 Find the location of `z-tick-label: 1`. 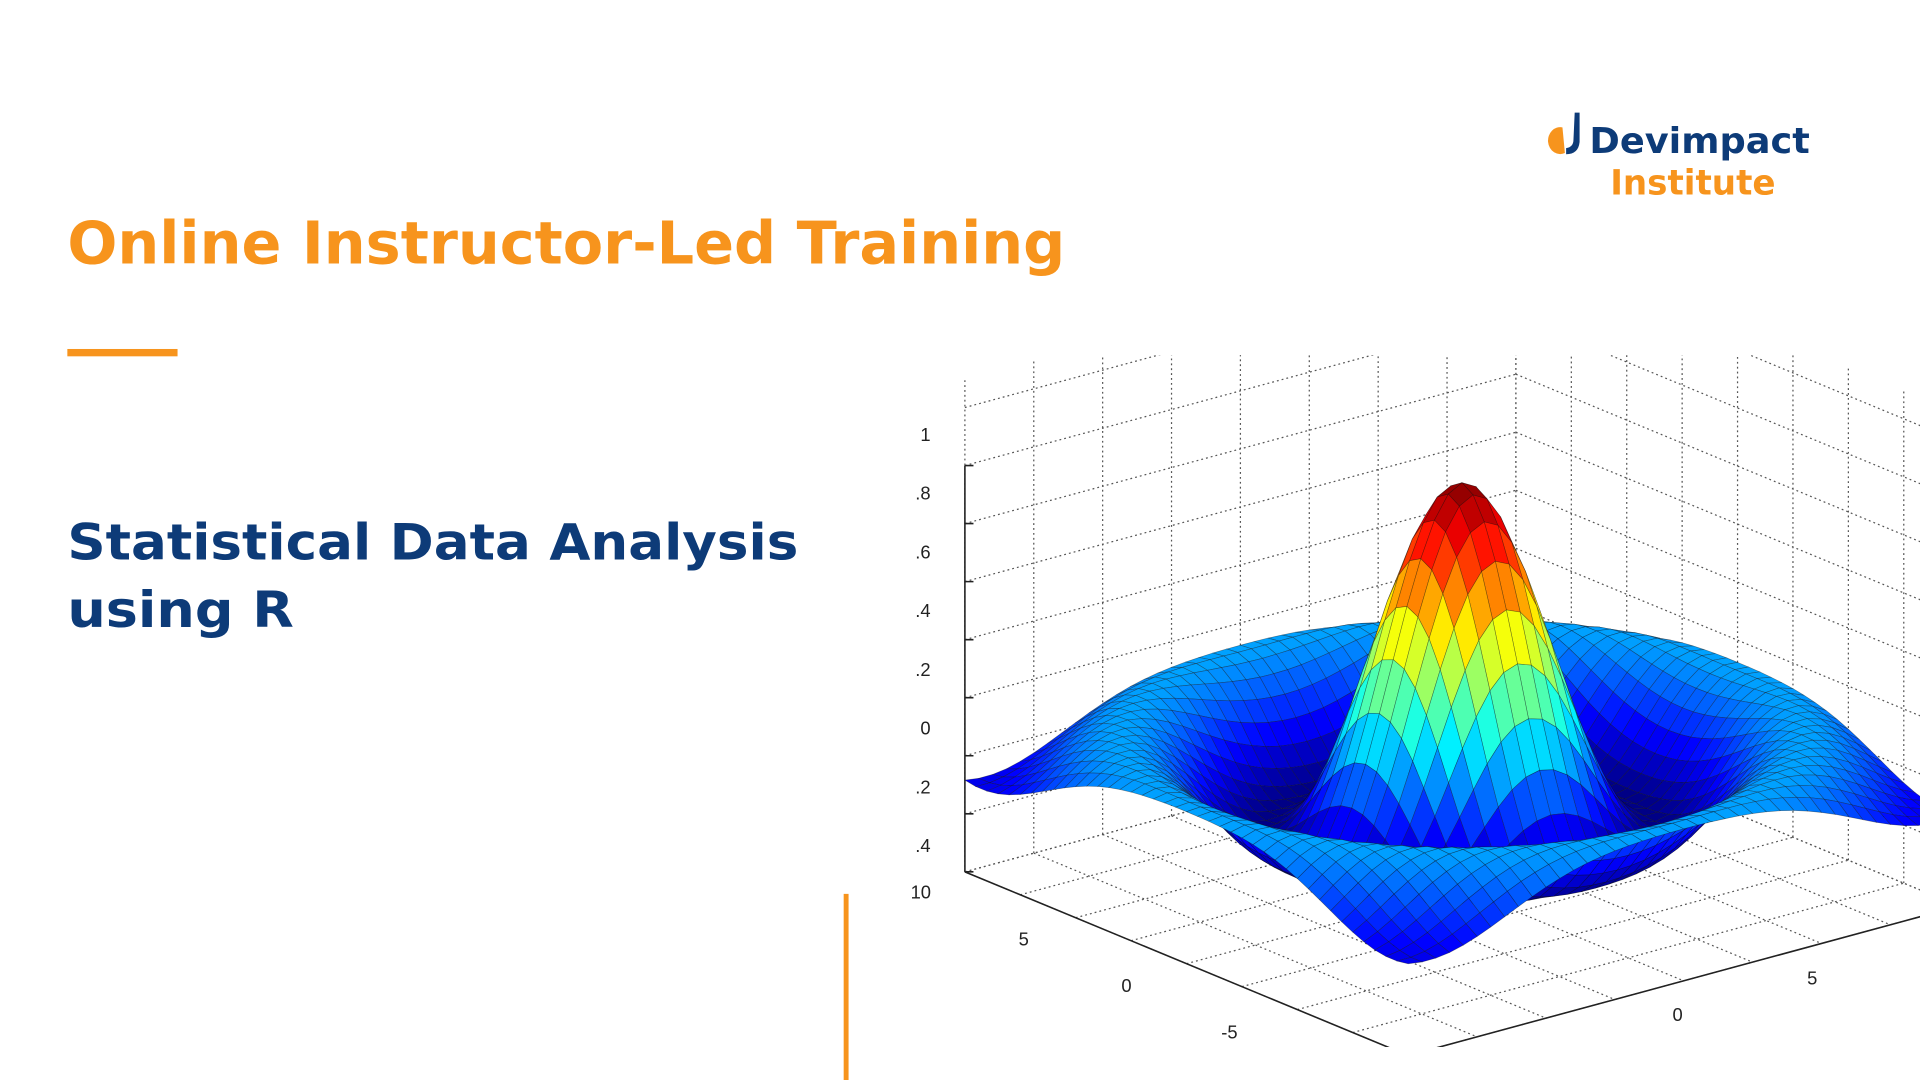

z-tick-label: 1 is located at coordinates (925, 434).